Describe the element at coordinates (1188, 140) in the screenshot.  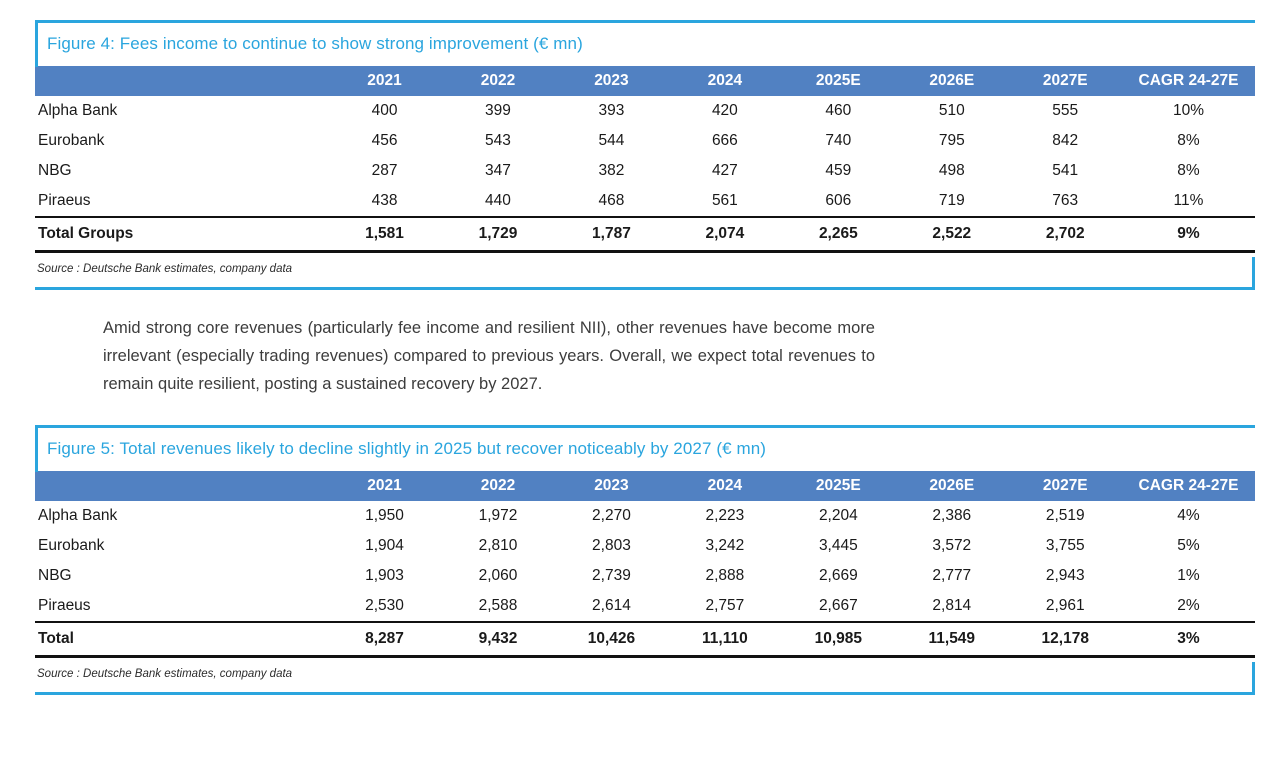
I see `value-cell: 8%` at that location.